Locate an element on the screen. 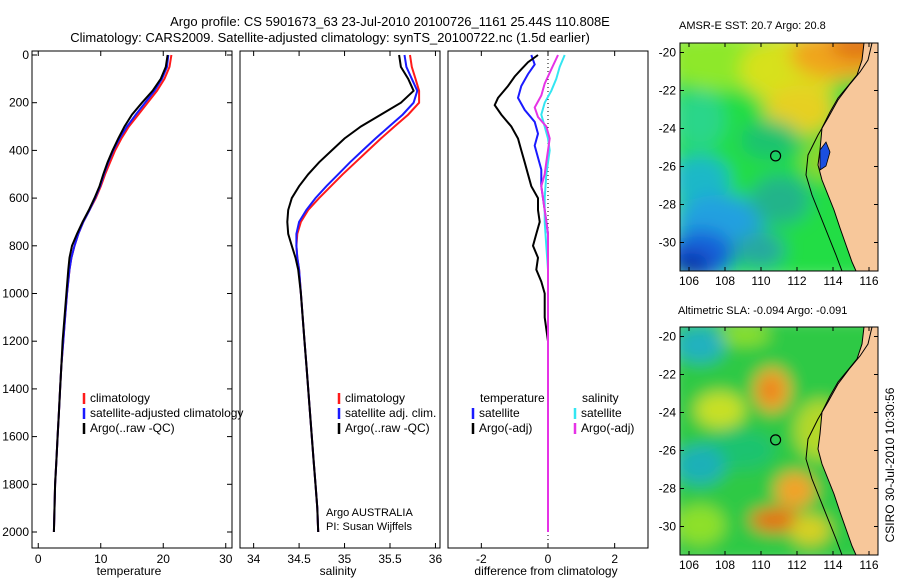 Image resolution: width=900 pixels, height=580 pixels. temperature-lines is located at coordinates (112, 293).